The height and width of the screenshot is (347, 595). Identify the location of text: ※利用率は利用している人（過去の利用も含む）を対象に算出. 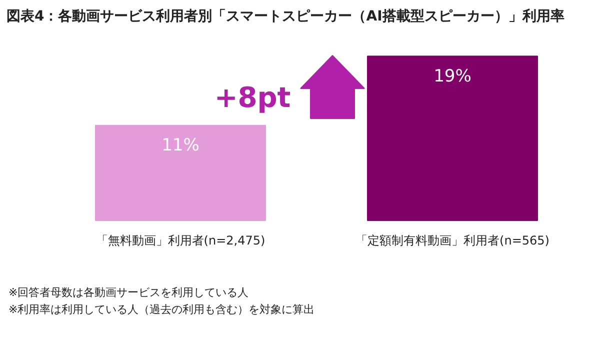
(161, 309).